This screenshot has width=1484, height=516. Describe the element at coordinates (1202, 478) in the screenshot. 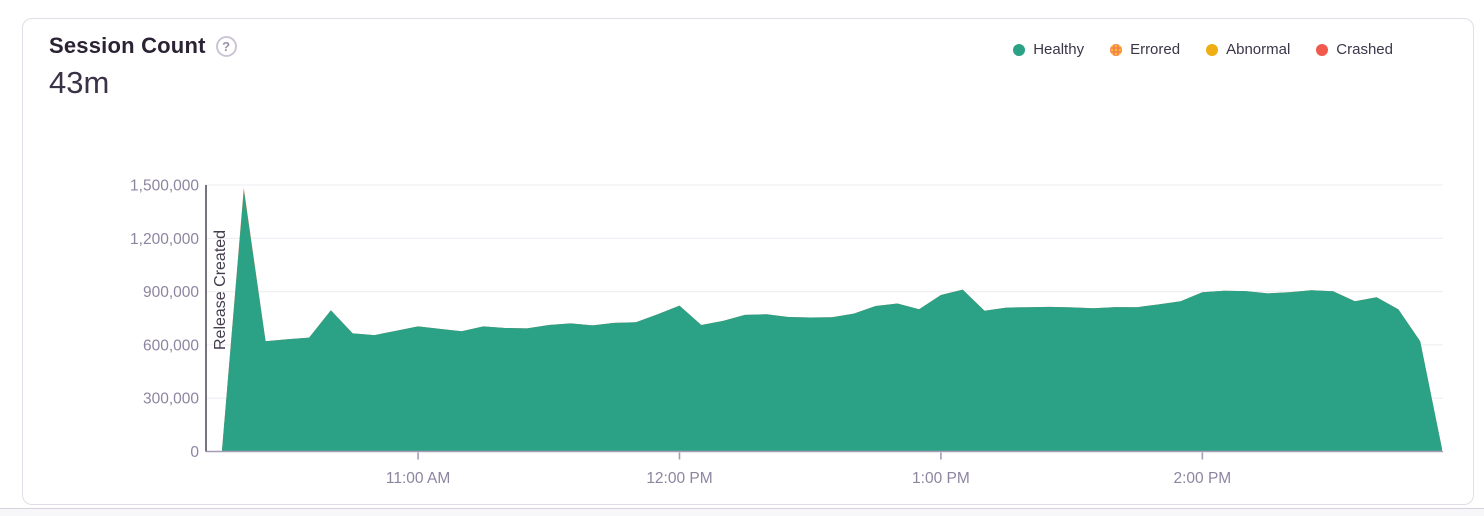

I see `x-axis-tick-label: 2:00 PM` at that location.